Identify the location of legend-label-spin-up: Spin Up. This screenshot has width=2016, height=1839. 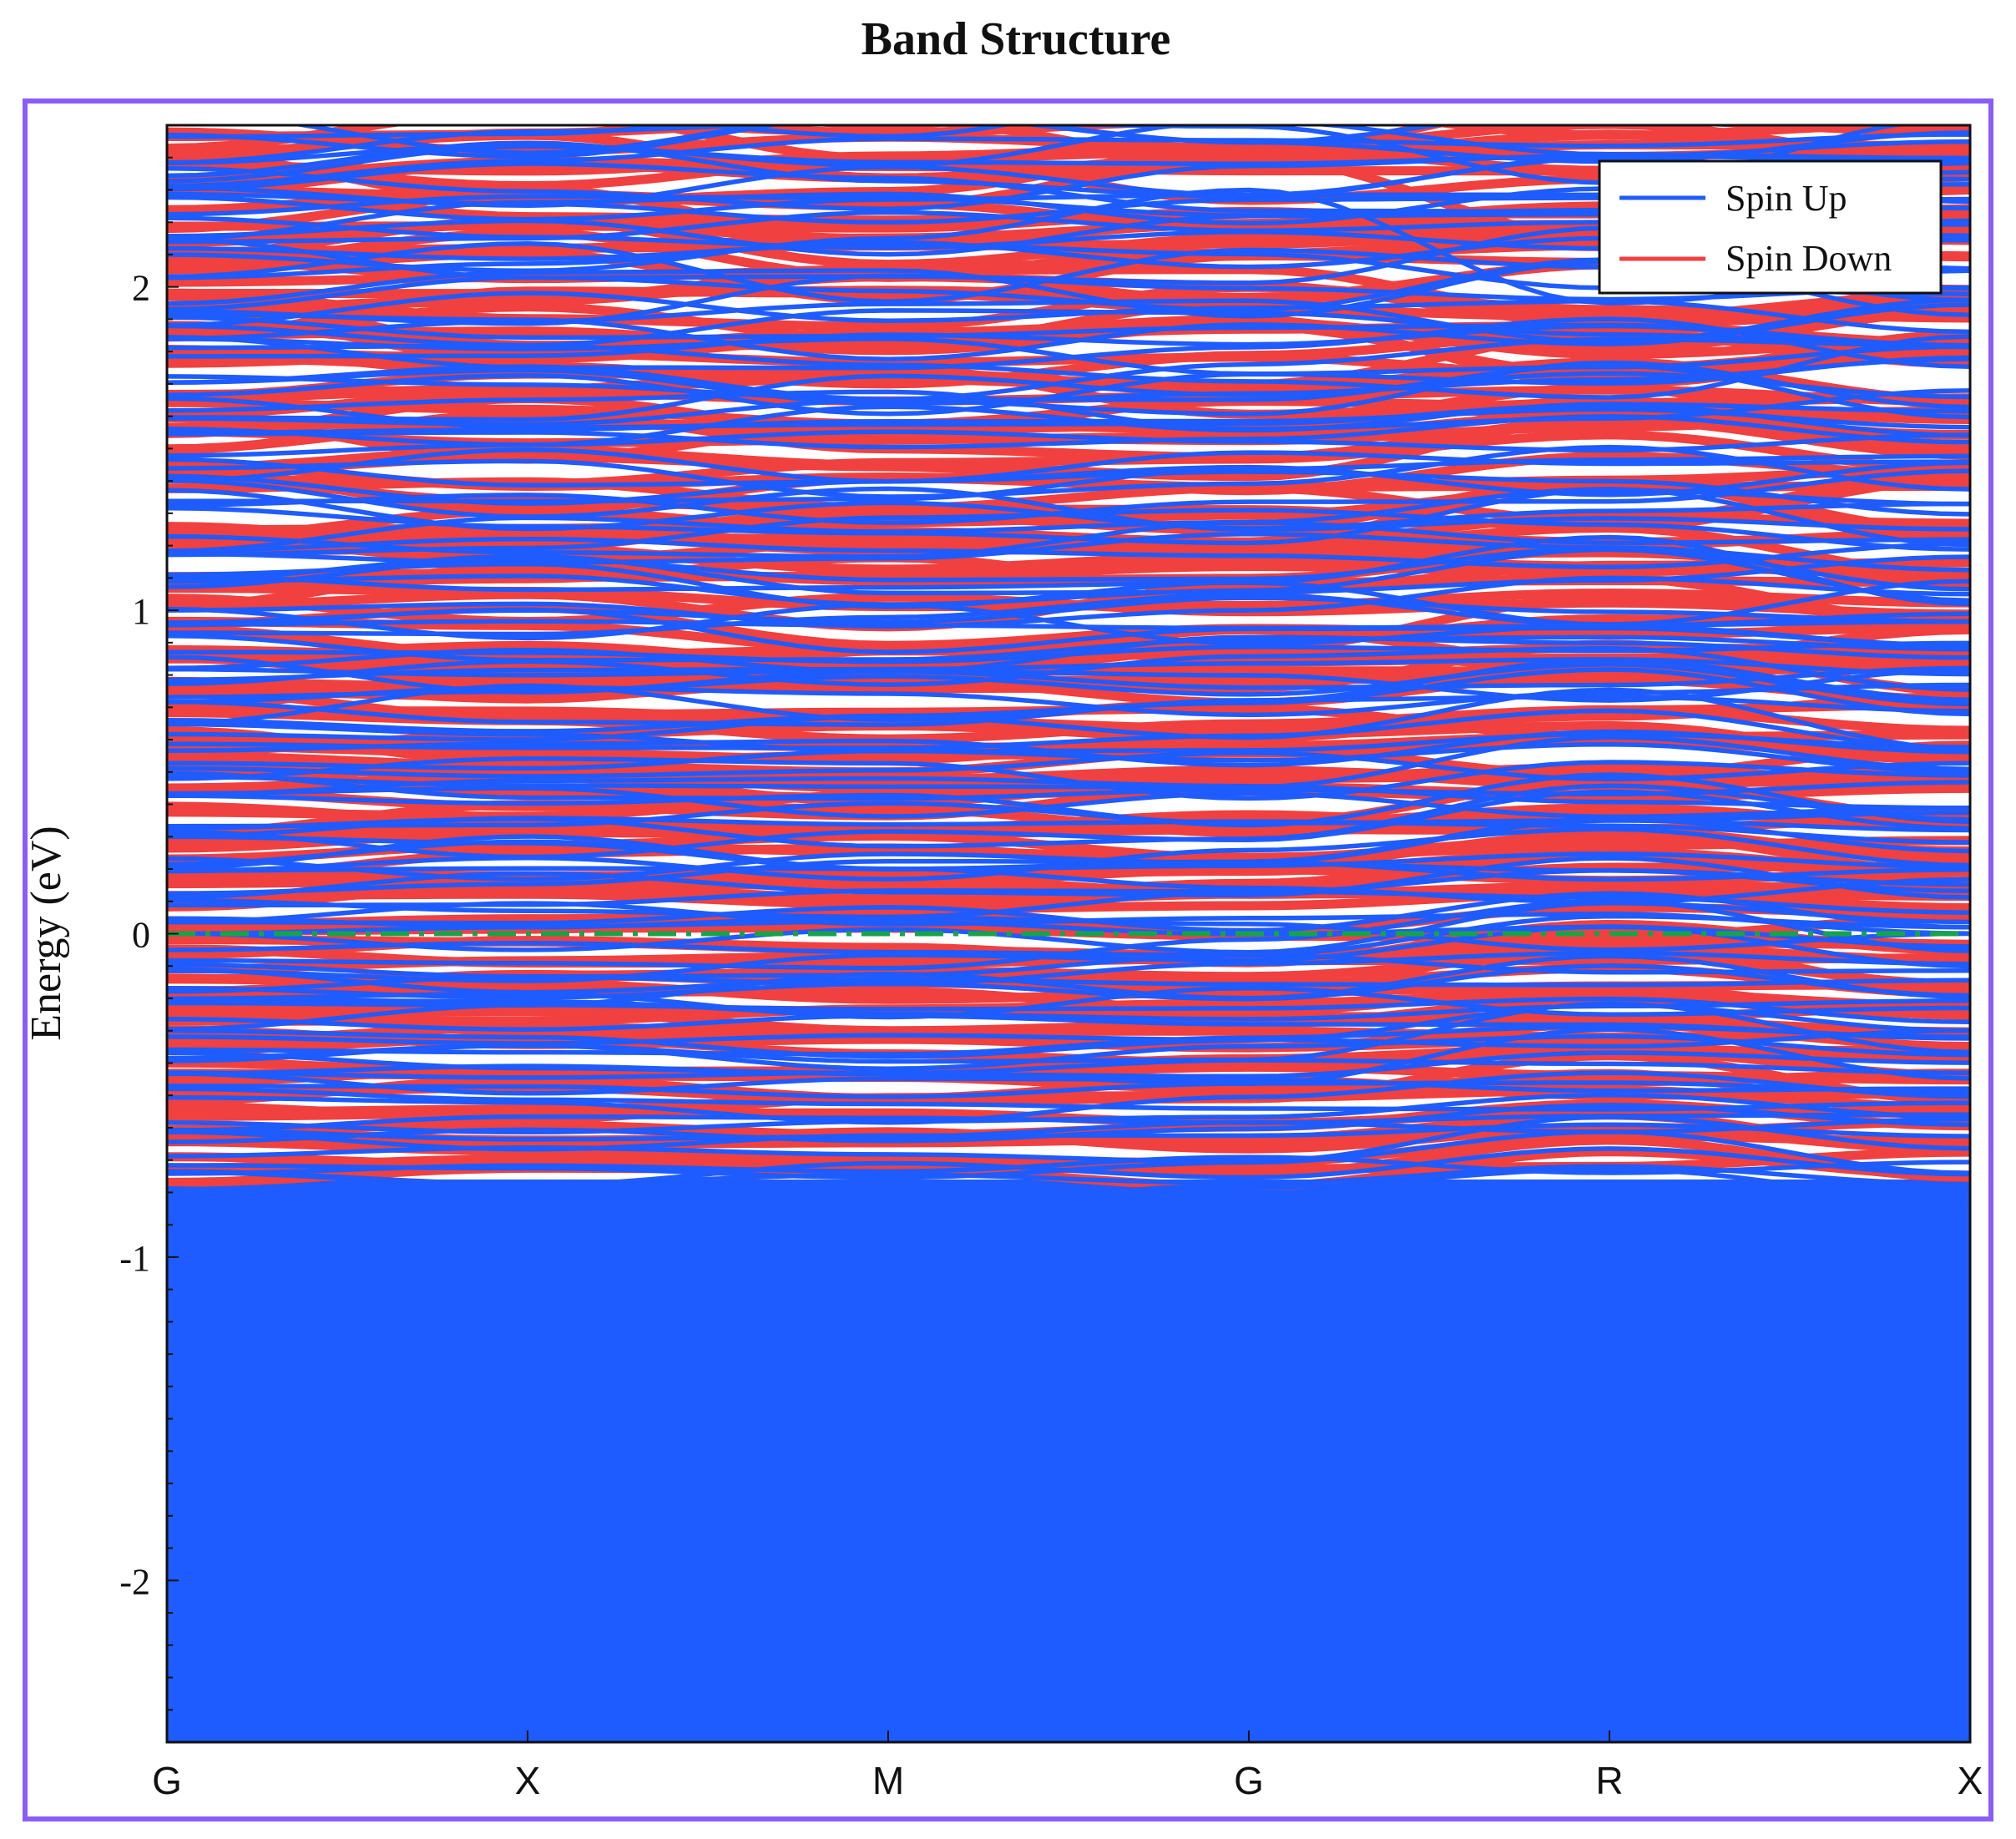
(1786, 198).